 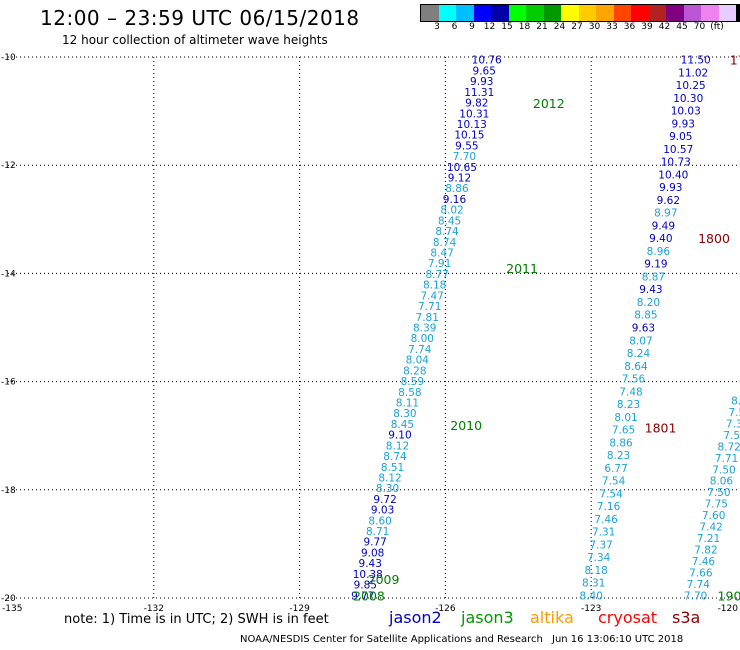 I want to click on swh-value: 7.56, so click(x=634, y=380).